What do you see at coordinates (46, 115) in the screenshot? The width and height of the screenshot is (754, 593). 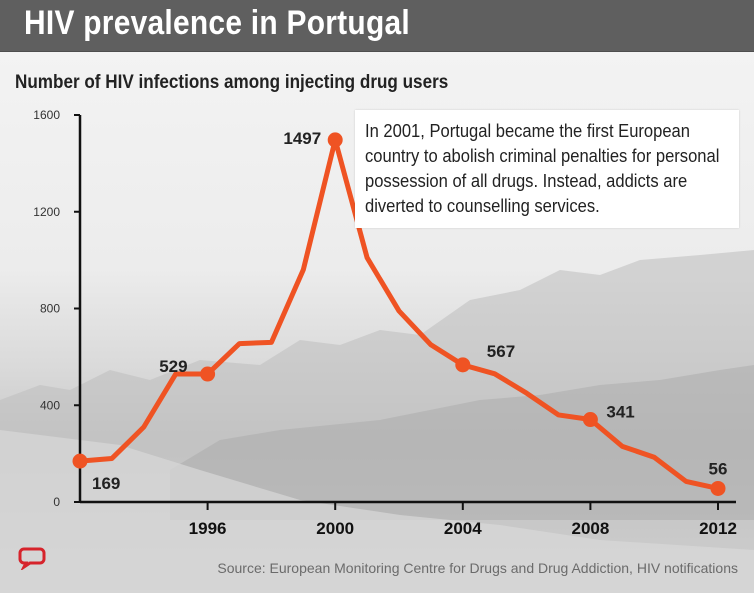 I see `y-tick-label: 1600` at bounding box center [46, 115].